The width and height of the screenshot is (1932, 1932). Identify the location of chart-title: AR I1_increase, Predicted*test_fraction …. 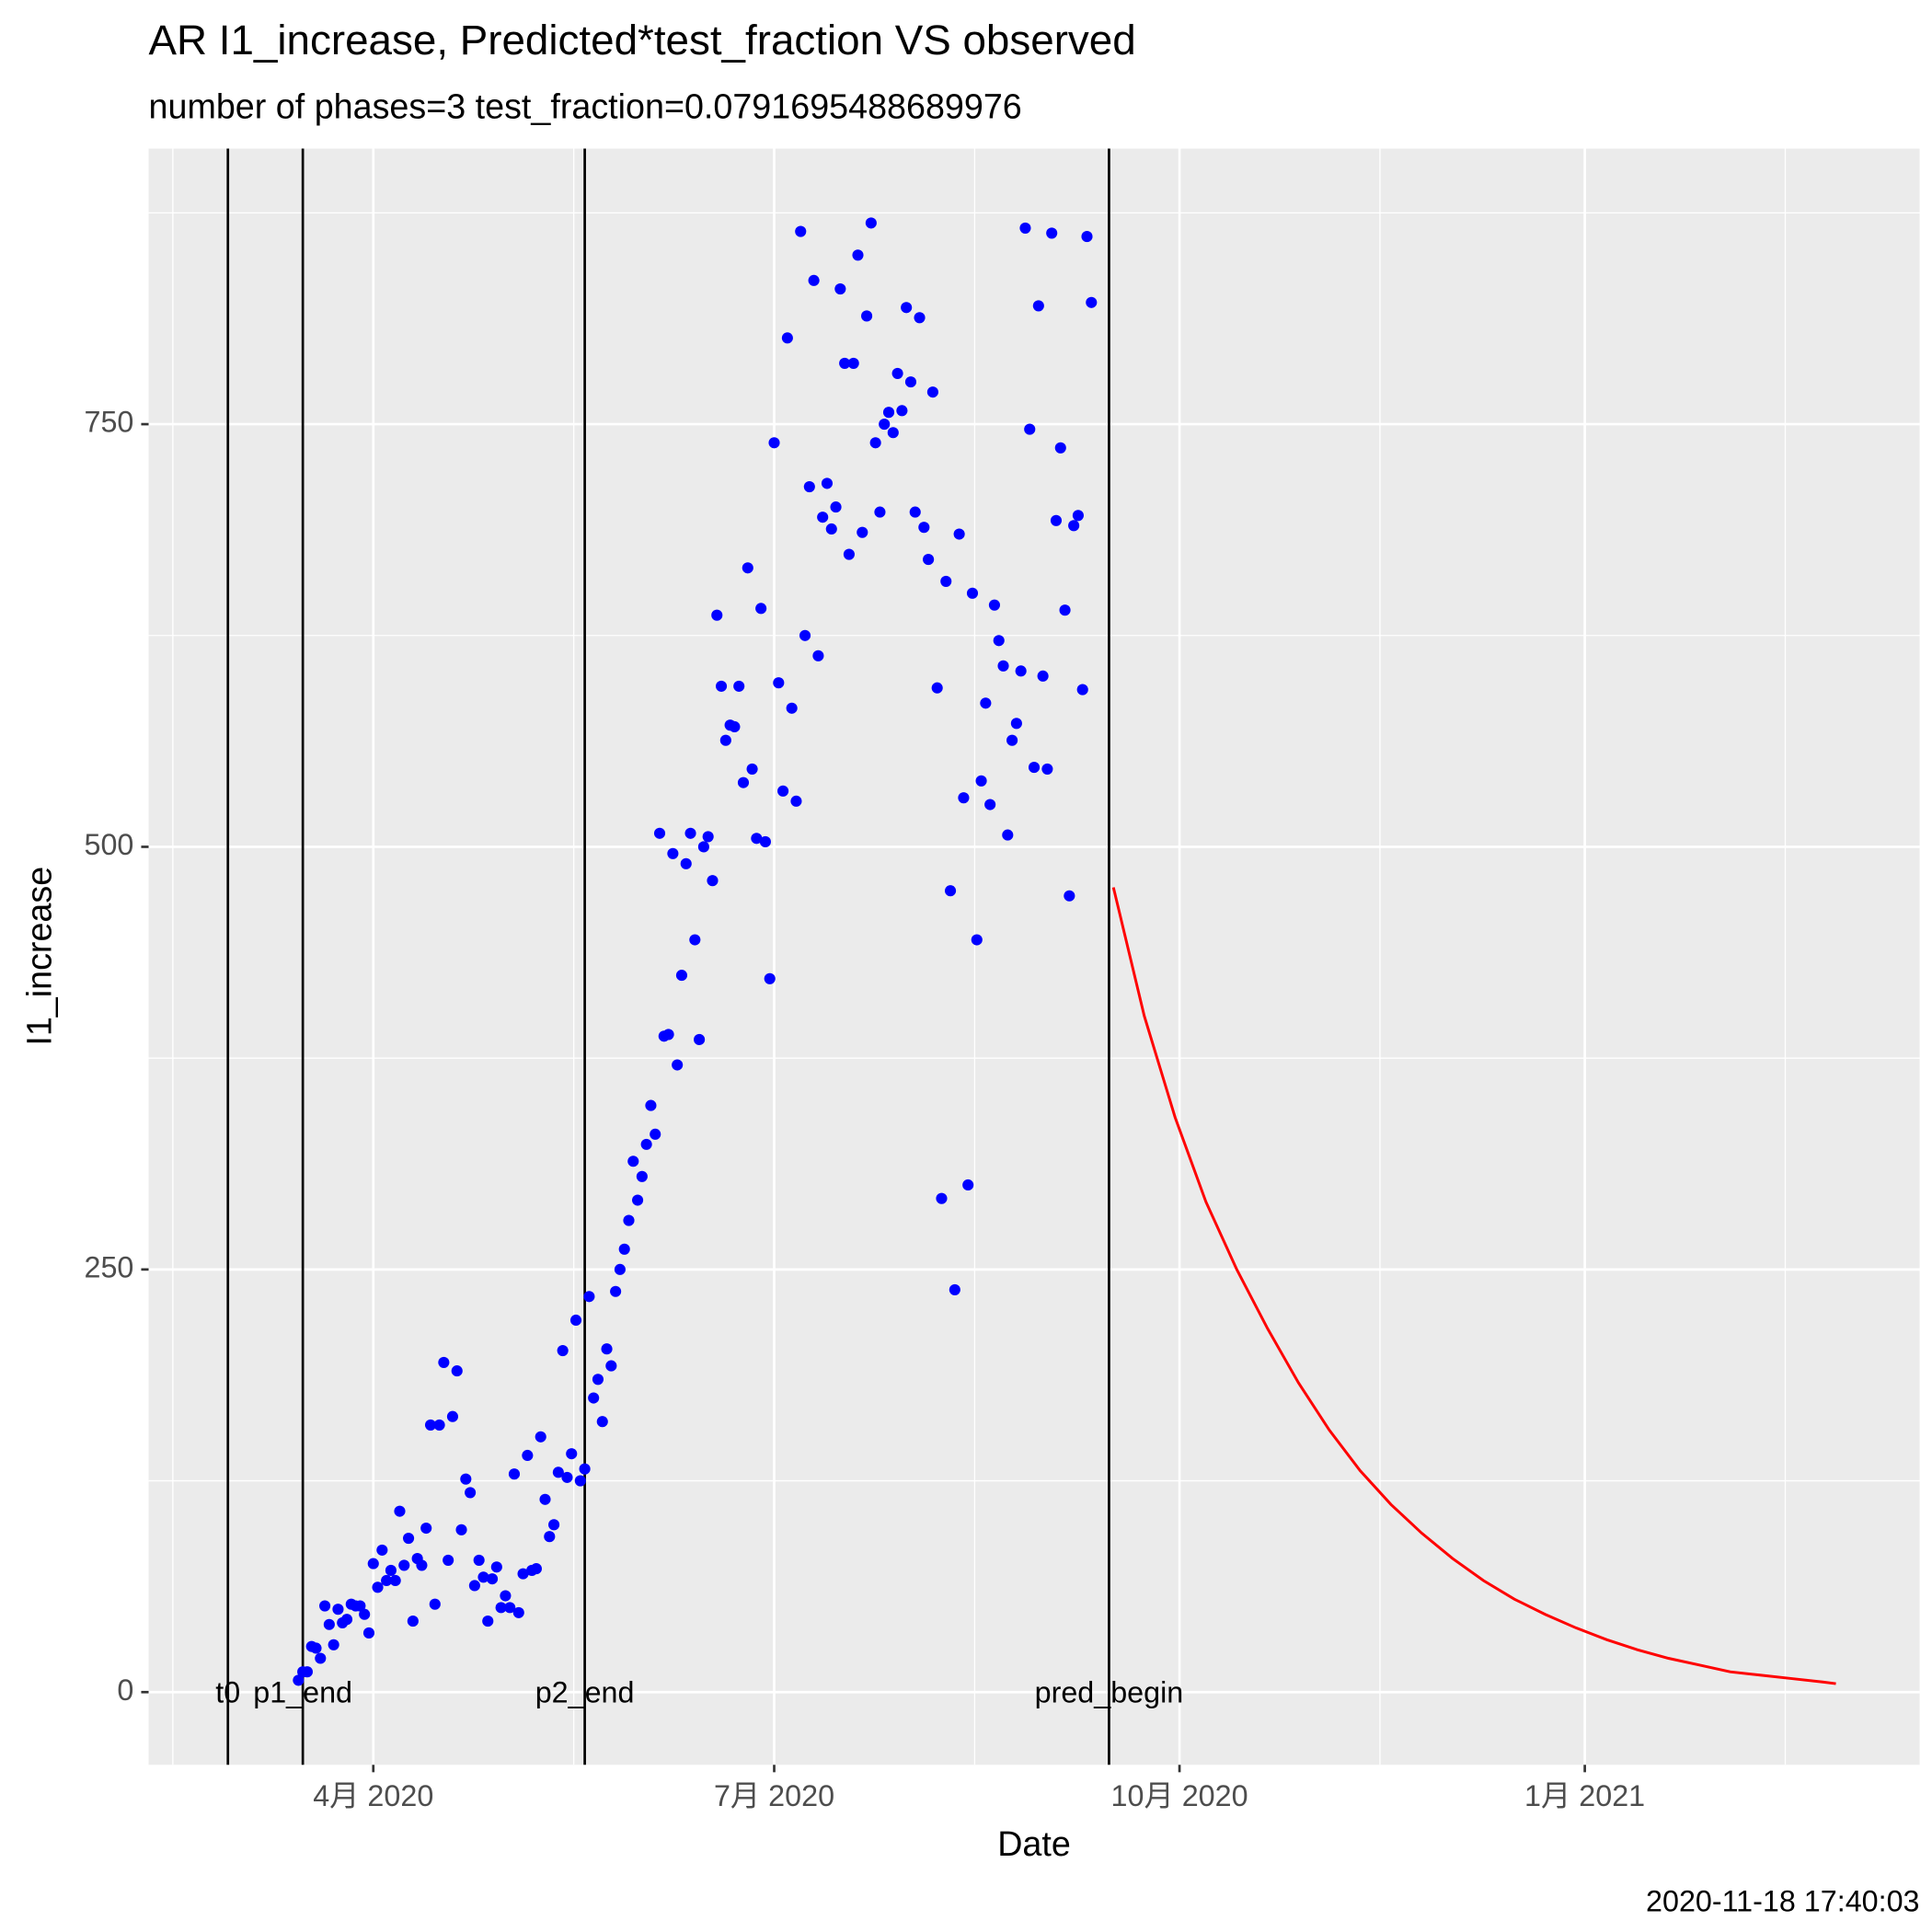
(642, 40).